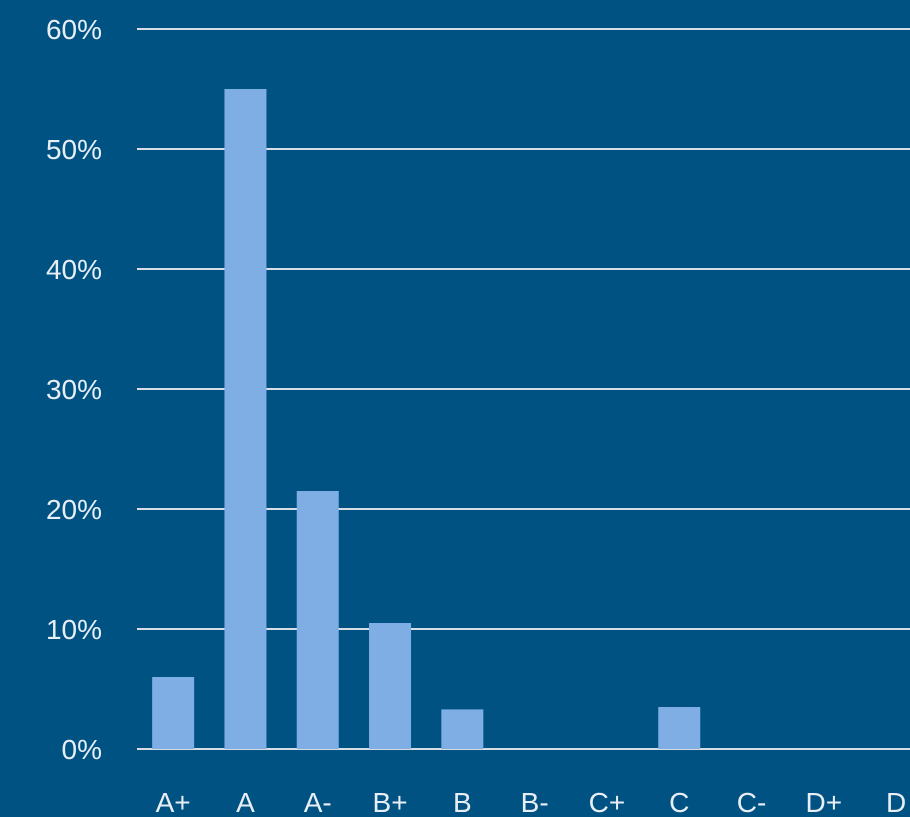 This screenshot has width=910, height=817. What do you see at coordinates (679, 802) in the screenshot?
I see `x-category-label: C` at bounding box center [679, 802].